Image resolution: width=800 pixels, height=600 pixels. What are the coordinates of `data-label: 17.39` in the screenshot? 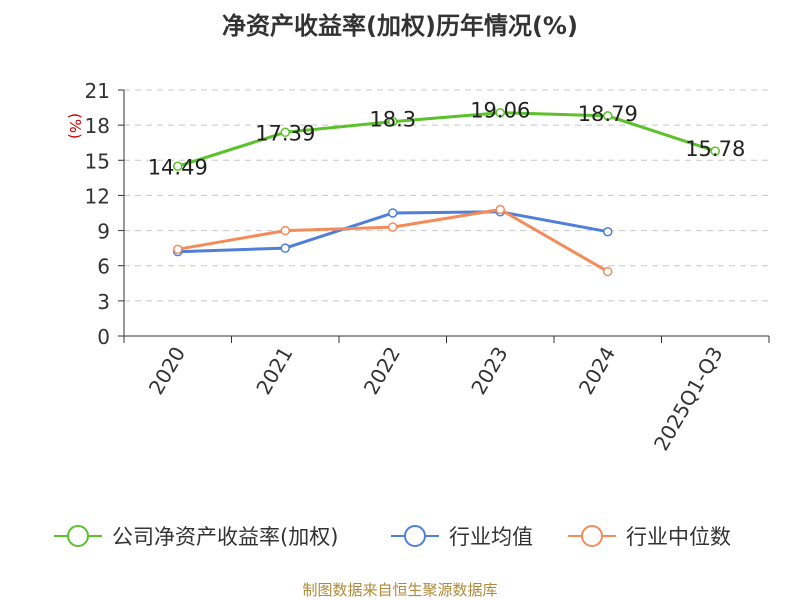 It's located at (285, 133).